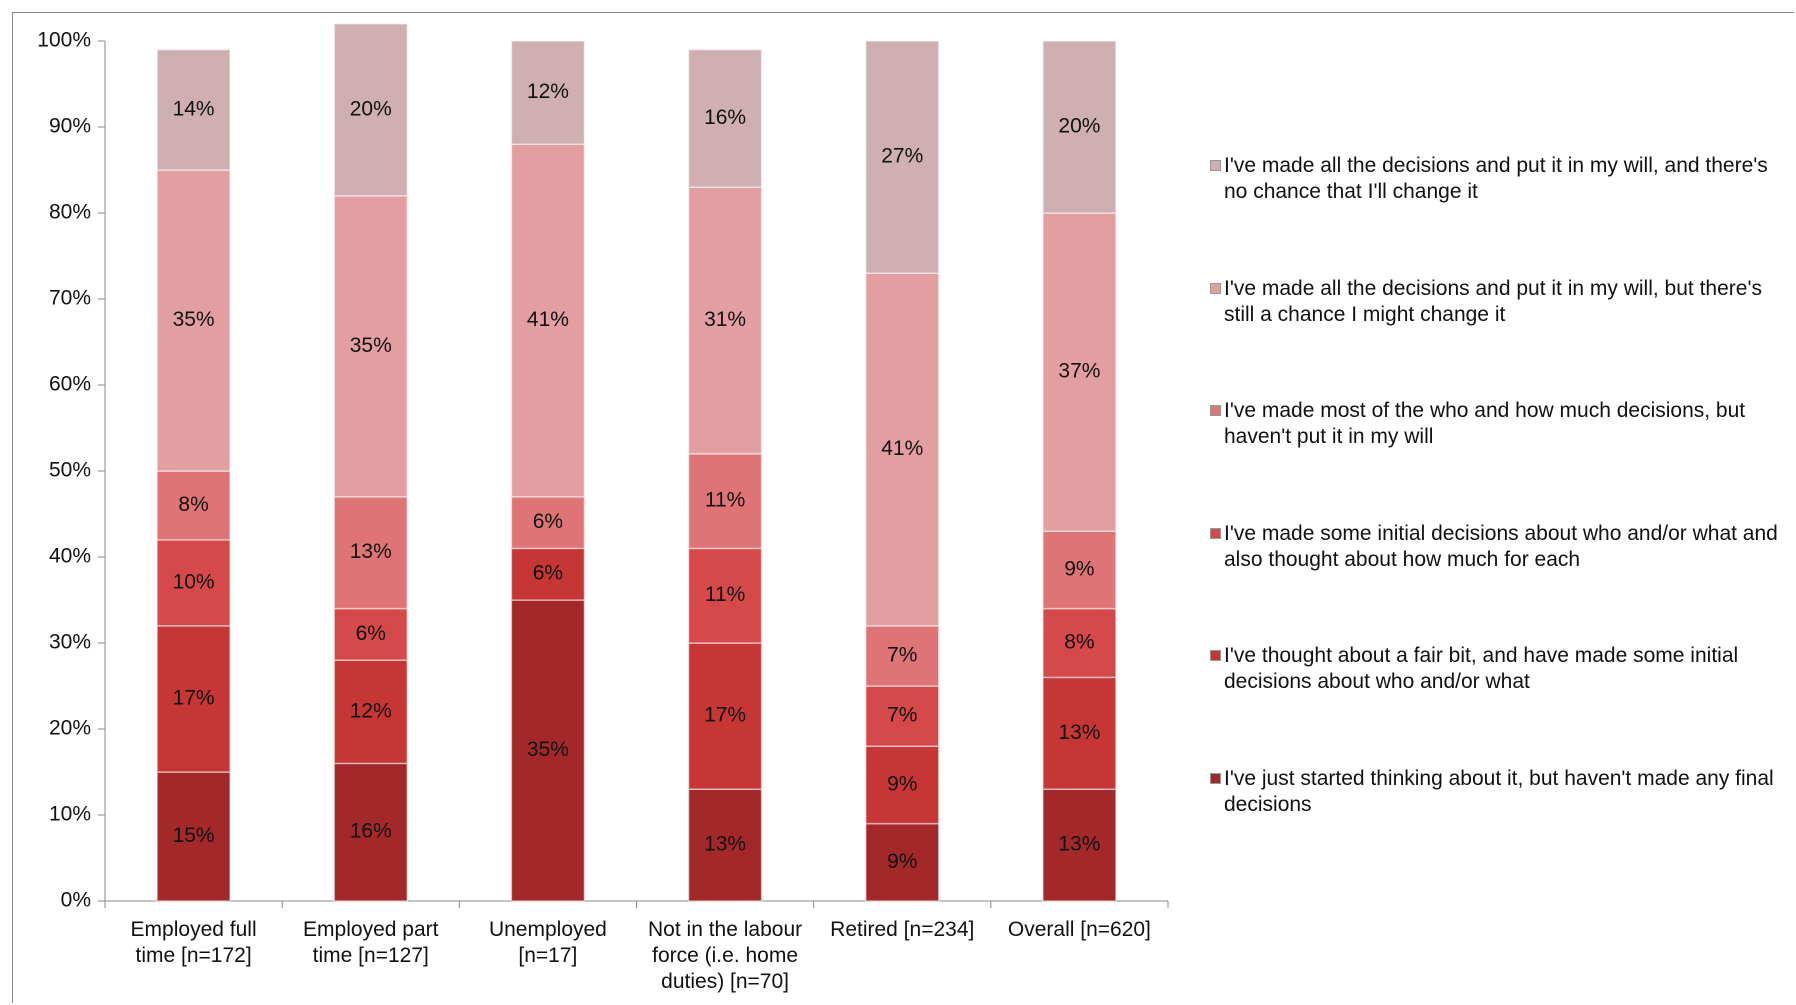  I want to click on data-label: 27%, so click(902, 156).